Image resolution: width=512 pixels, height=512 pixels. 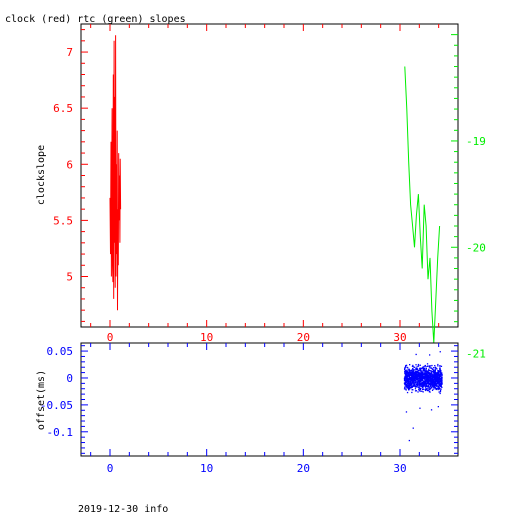 What do you see at coordinates (69, 378) in the screenshot?
I see `offset-ytick-label: 0` at bounding box center [69, 378].